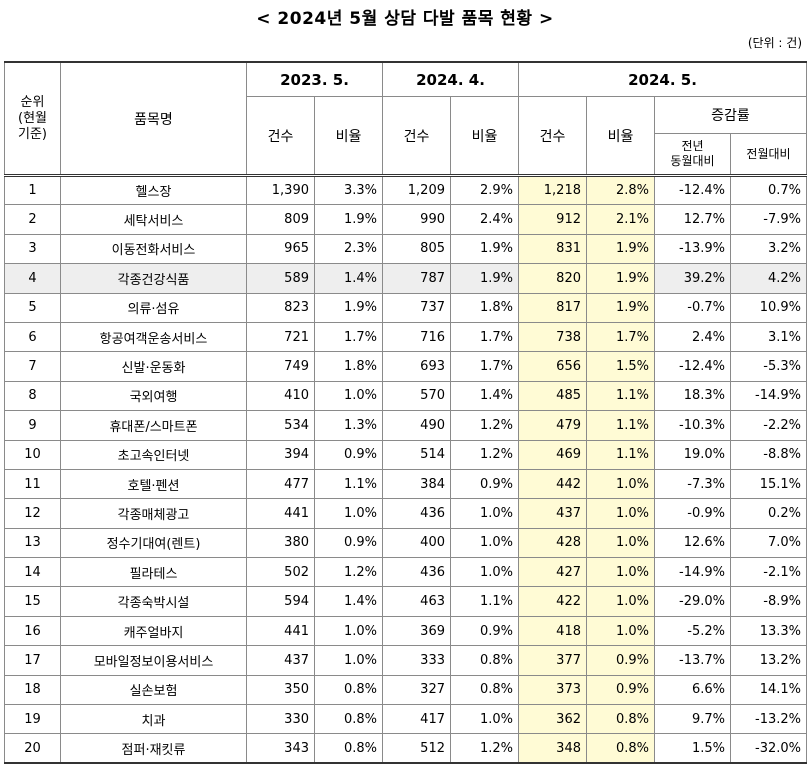 The width and height of the screenshot is (810, 770). I want to click on ratio-2023-05-cell: 1.1%, so click(348, 484).